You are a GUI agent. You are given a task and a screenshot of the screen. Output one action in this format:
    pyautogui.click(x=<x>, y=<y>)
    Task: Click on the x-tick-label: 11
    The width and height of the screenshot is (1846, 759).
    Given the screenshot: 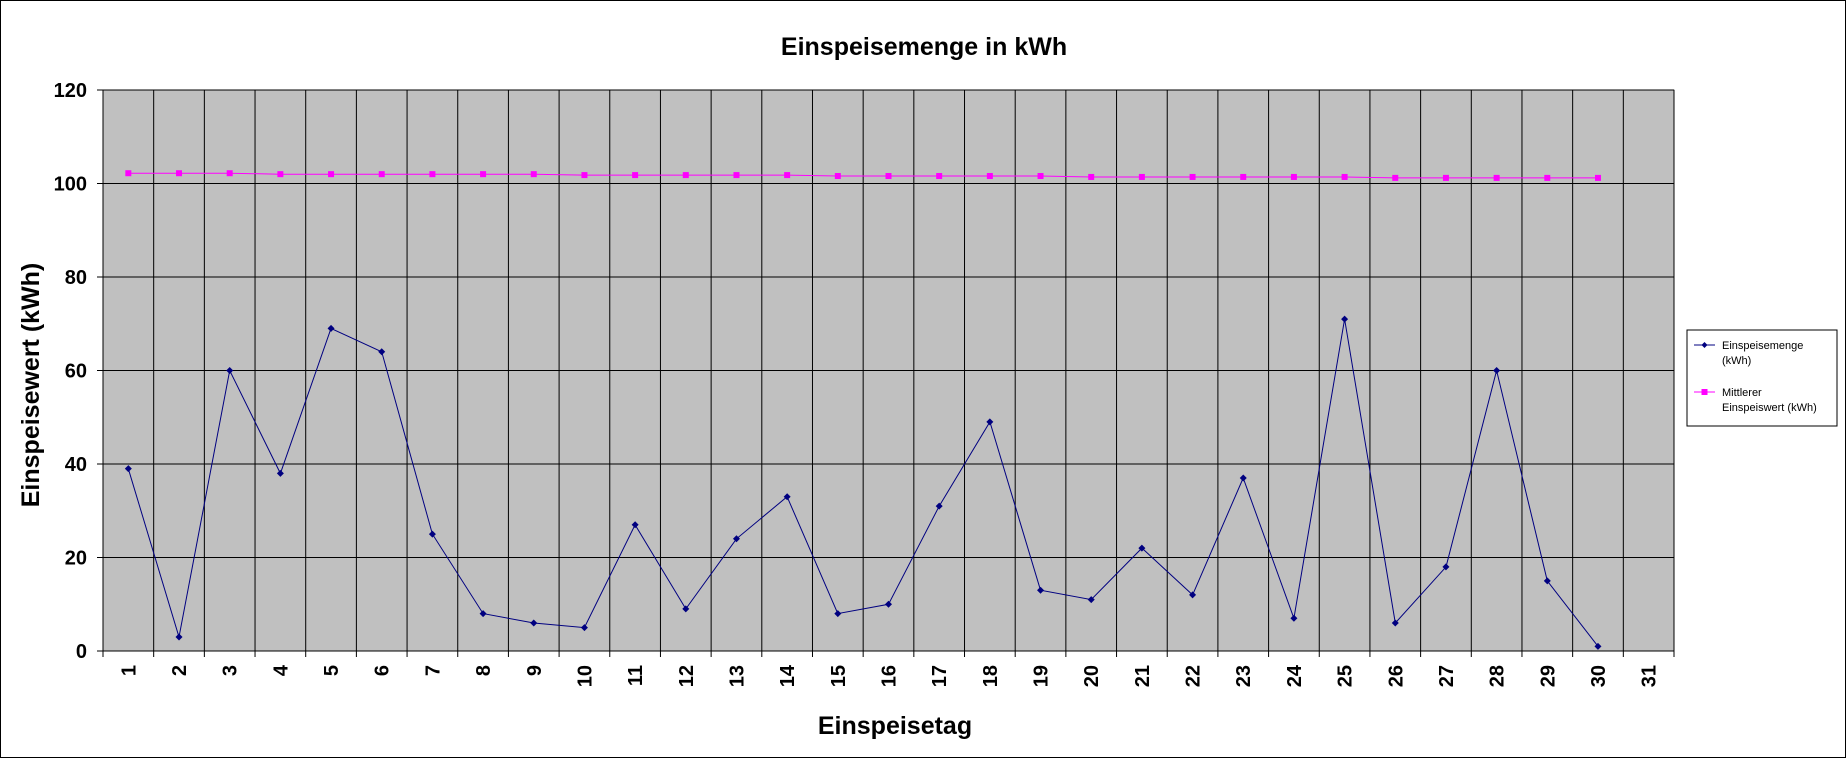 What is the action you would take?
    pyautogui.click(x=636, y=675)
    